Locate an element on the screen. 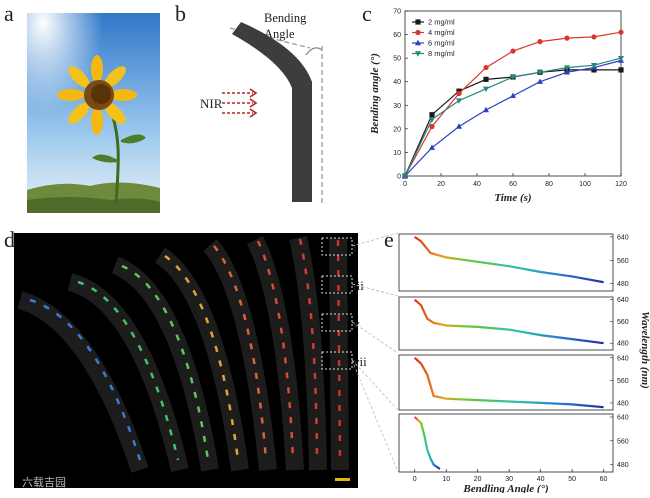  bending-angle-label-line1: Bending is located at coordinates (285, 18).